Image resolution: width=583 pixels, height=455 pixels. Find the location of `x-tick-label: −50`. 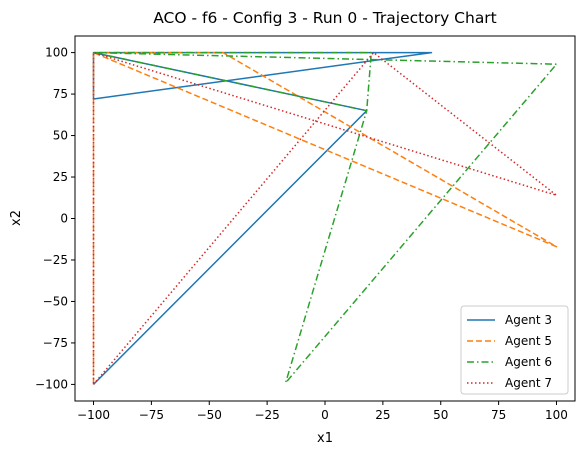

x-tick-label: −50 is located at coordinates (209, 415).